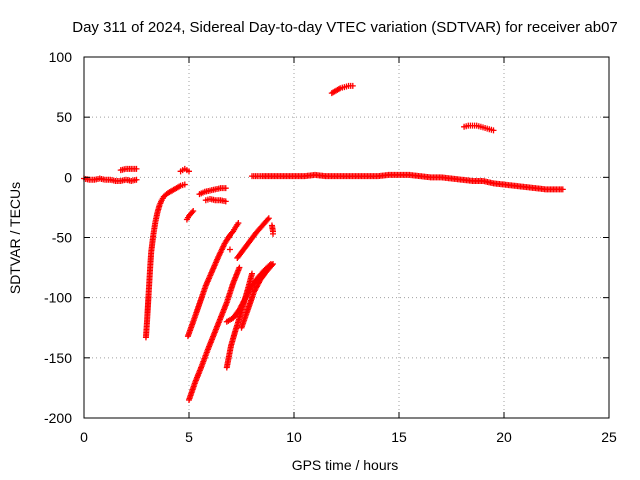 The image size is (640, 480). Describe the element at coordinates (184, 170) in the screenshot. I see `series-arc-4.8h` at that location.